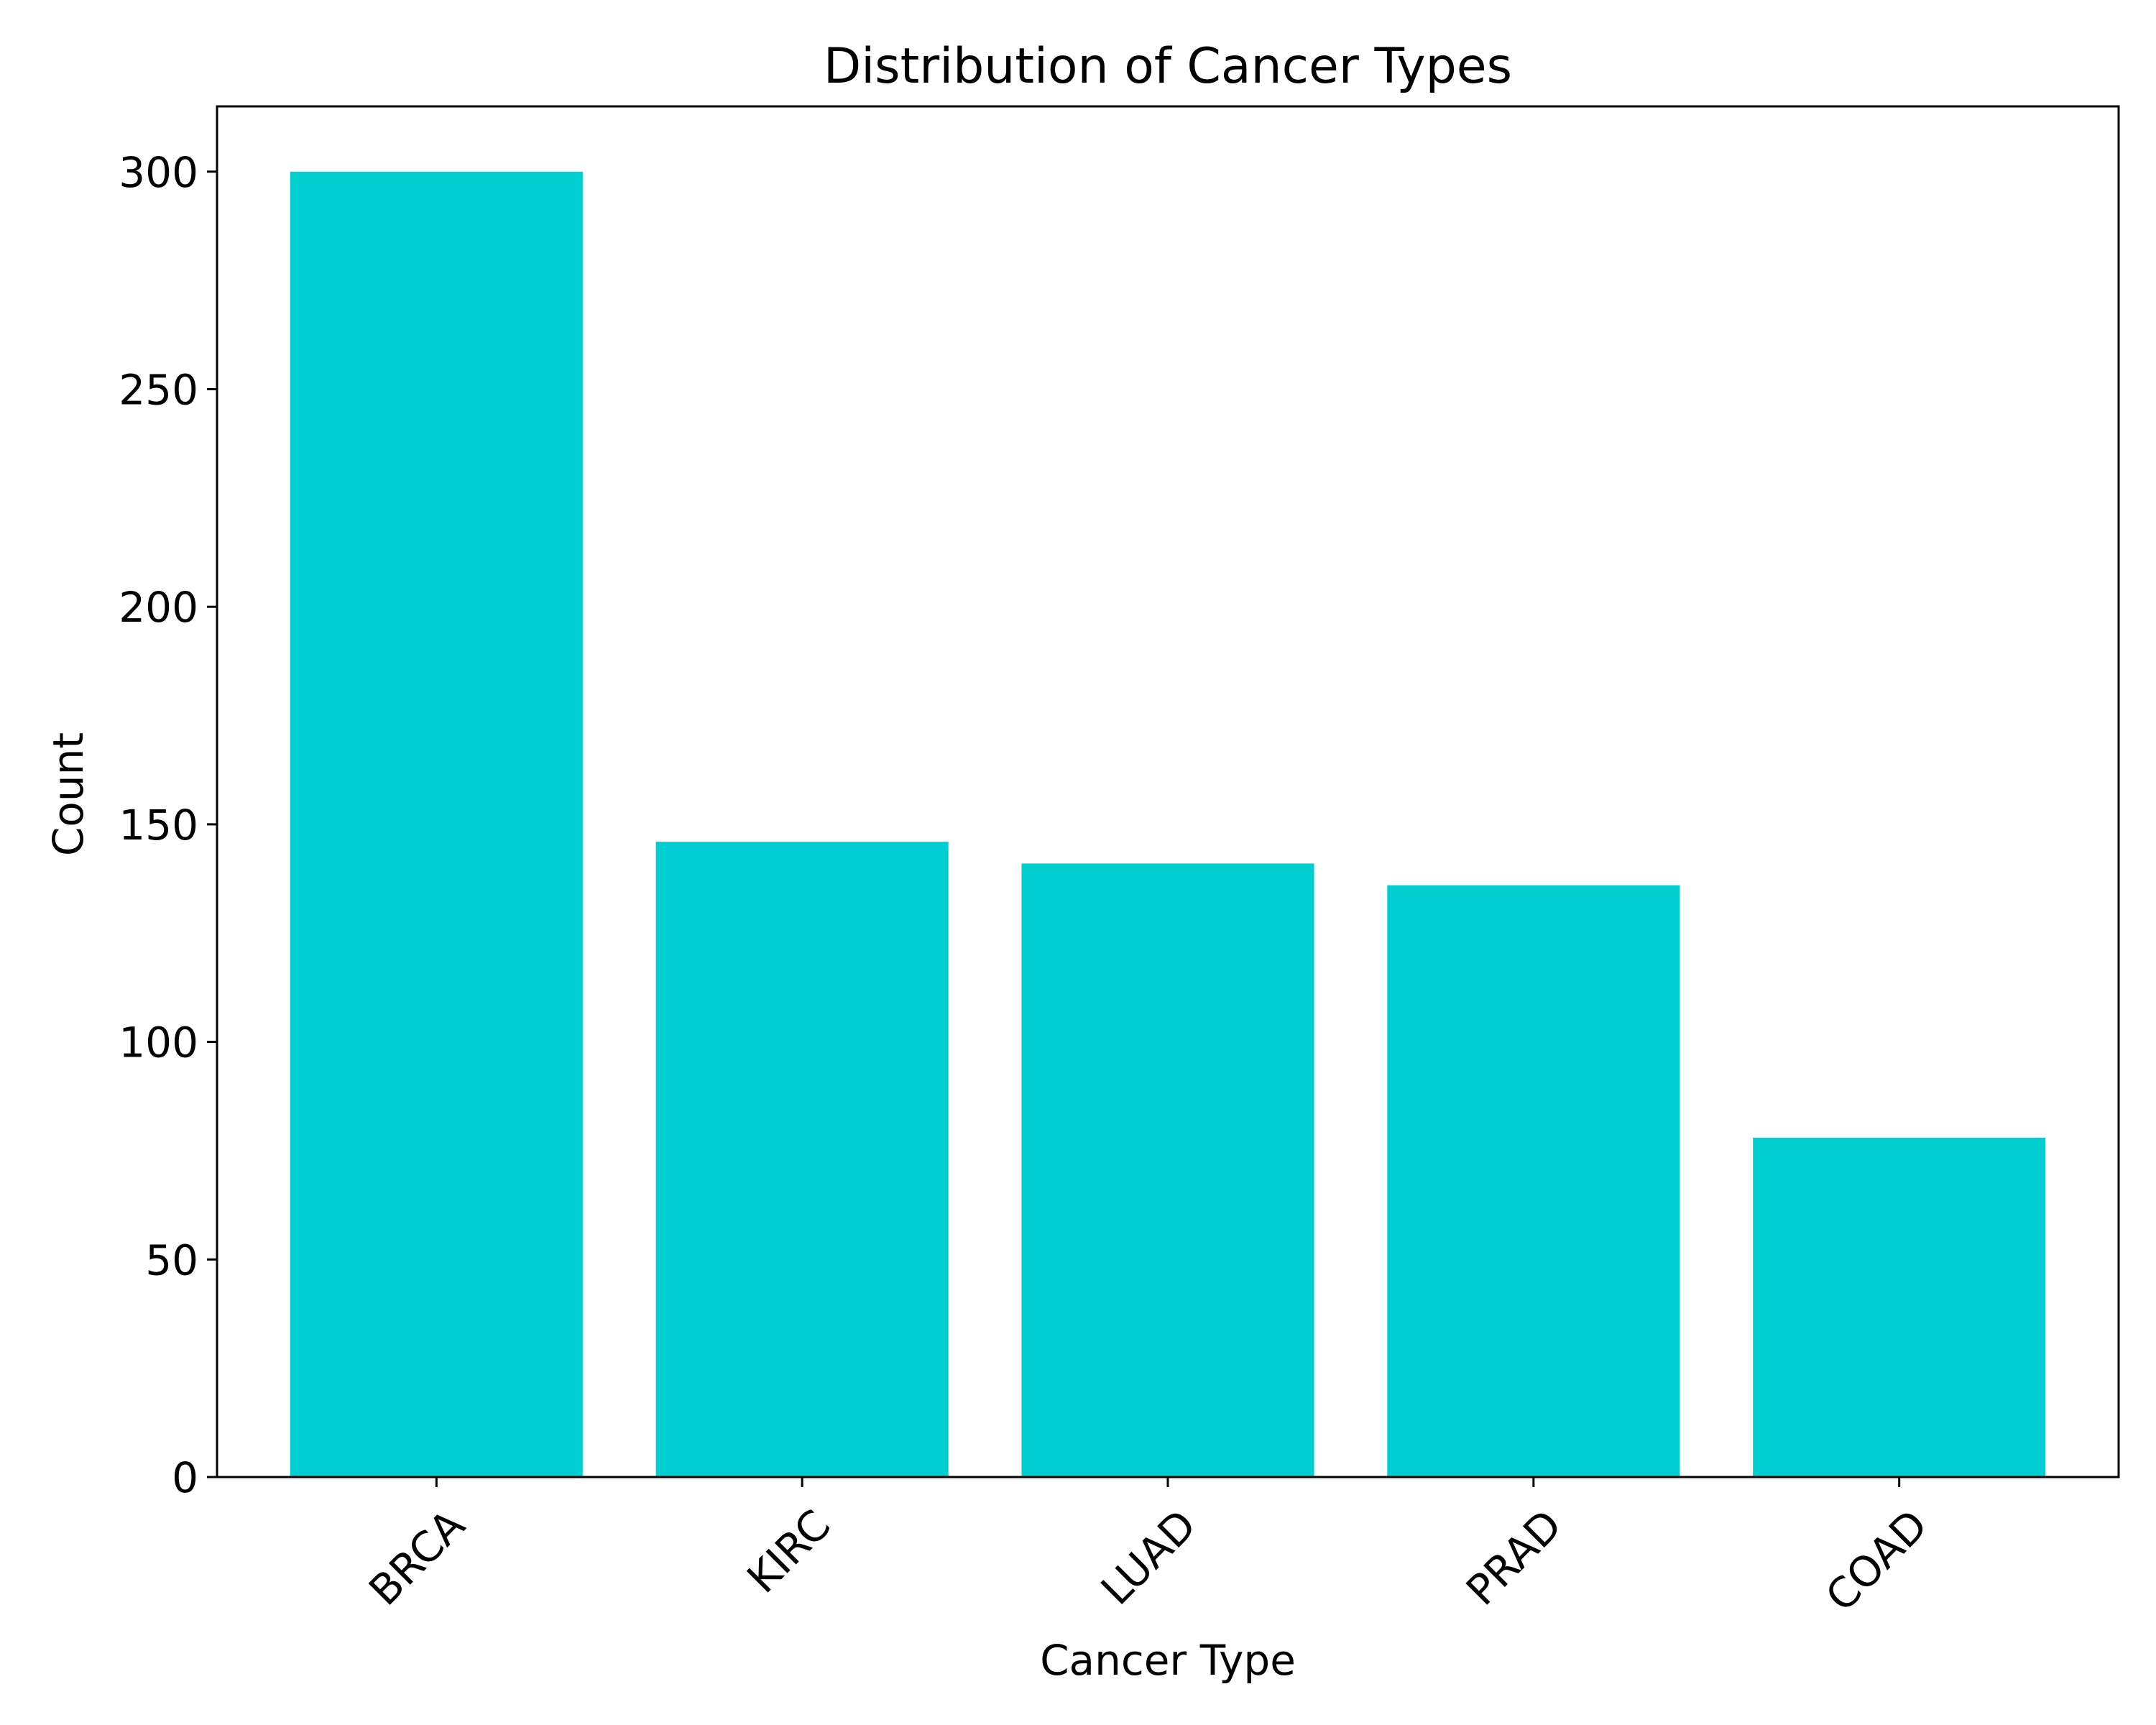 This screenshot has height=1725, width=2156. Describe the element at coordinates (802, 1159) in the screenshot. I see `bar-kirc` at that location.